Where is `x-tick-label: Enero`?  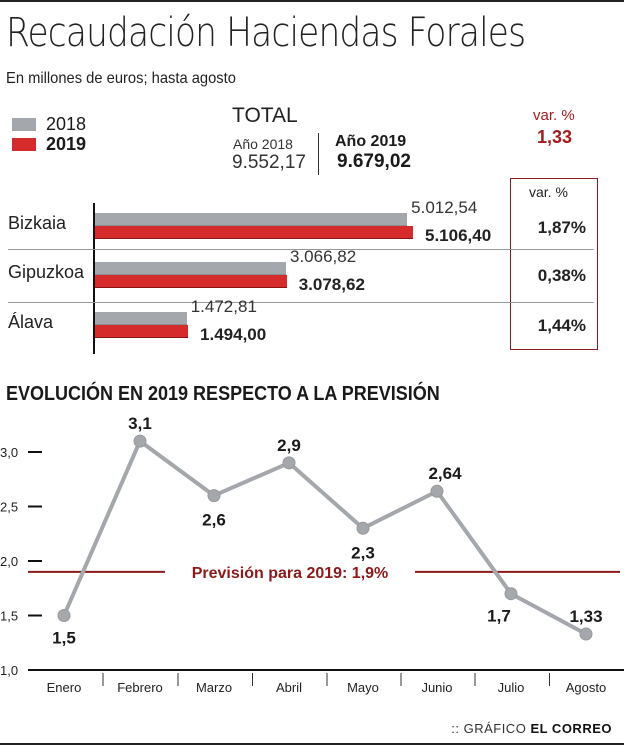
x-tick-label: Enero is located at coordinates (64, 687).